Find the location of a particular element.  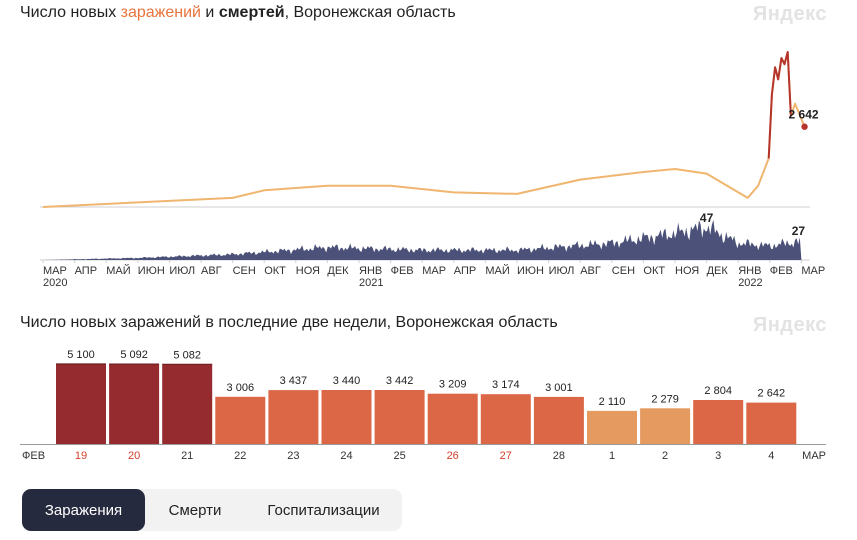

month-label-12: МАР is located at coordinates (434, 271).